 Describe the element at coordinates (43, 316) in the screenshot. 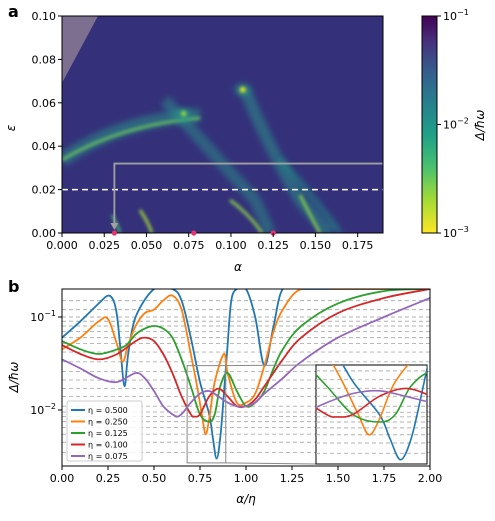

I see `y-tick-label: 10⁻¹` at that location.